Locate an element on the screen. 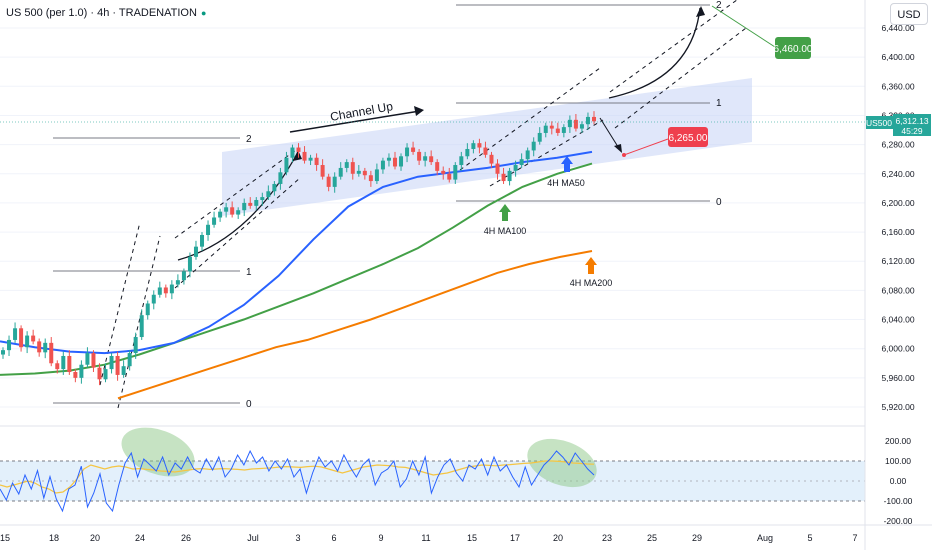  fib-right-1-label: 1 is located at coordinates (719, 103).